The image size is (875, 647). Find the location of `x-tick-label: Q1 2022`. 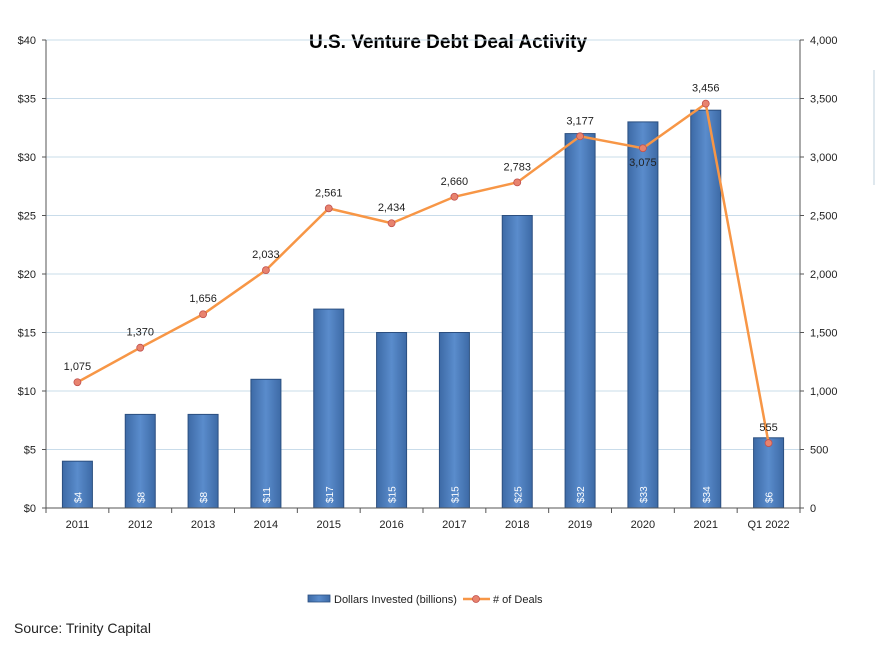

x-tick-label: Q1 2022 is located at coordinates (768, 525).